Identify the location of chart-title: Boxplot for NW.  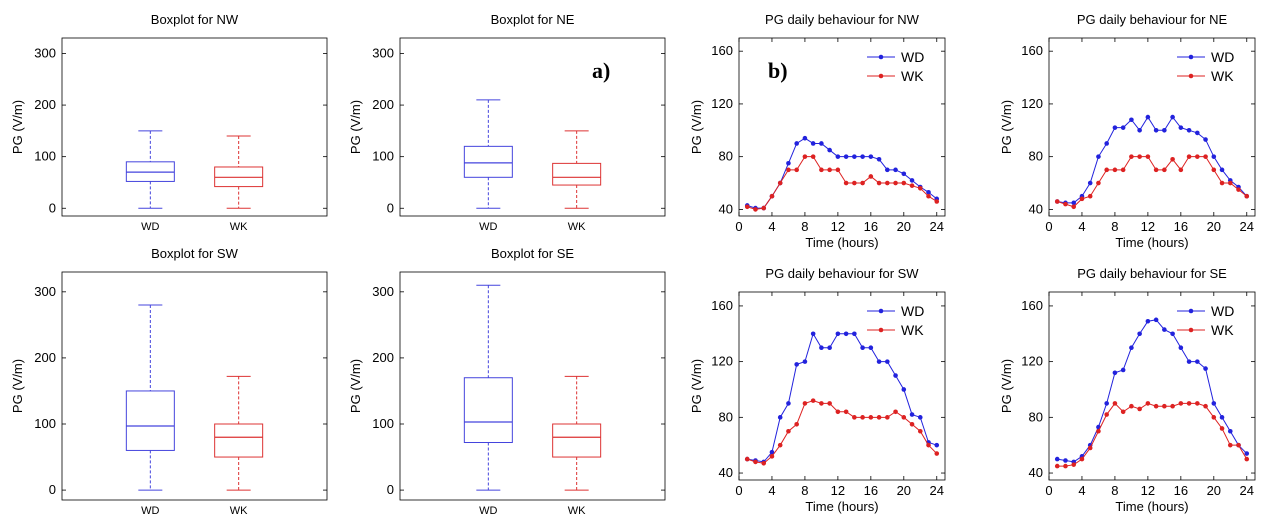
(195, 19).